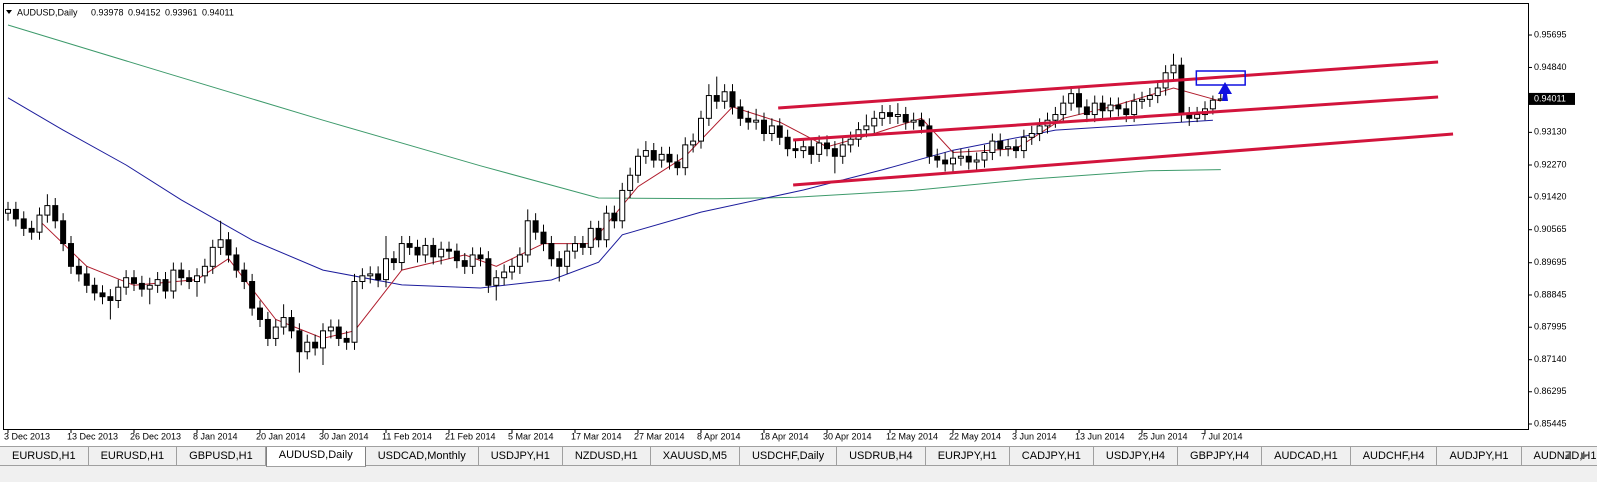 The height and width of the screenshot is (482, 1597). I want to click on tab: USDCHF,Daily, so click(788, 456).